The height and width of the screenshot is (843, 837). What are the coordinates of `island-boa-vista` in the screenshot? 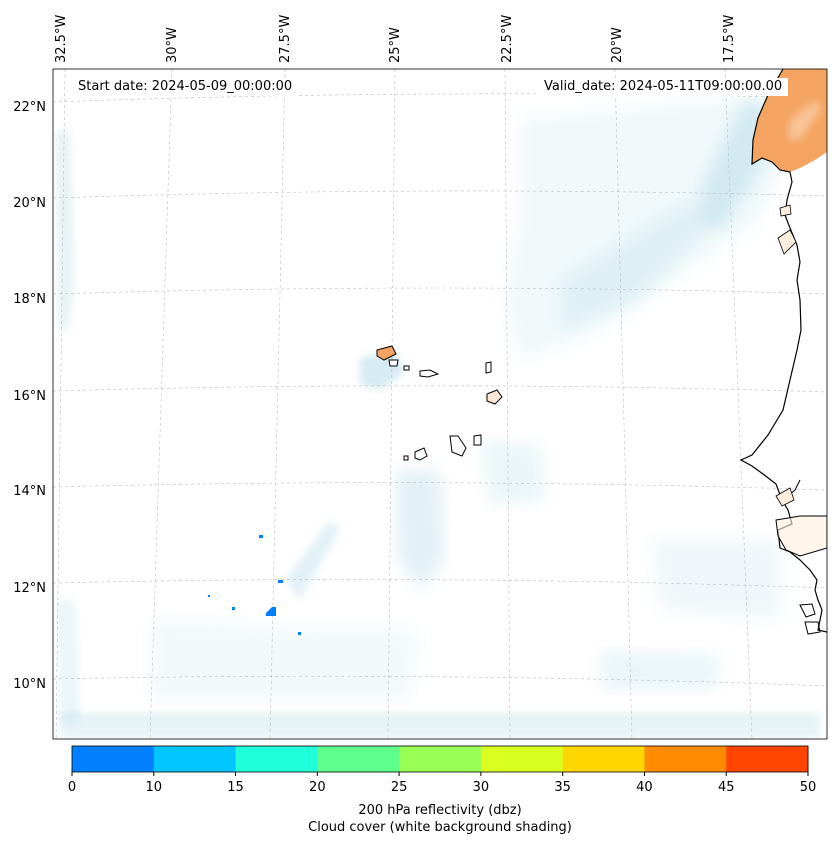 It's located at (494, 397).